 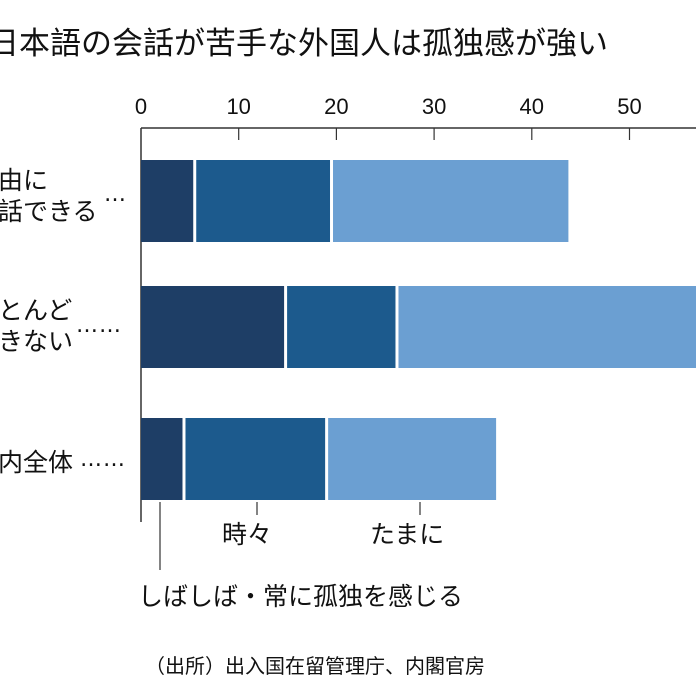 What do you see at coordinates (532, 106) in the screenshot?
I see `x-tick-label: 40` at bounding box center [532, 106].